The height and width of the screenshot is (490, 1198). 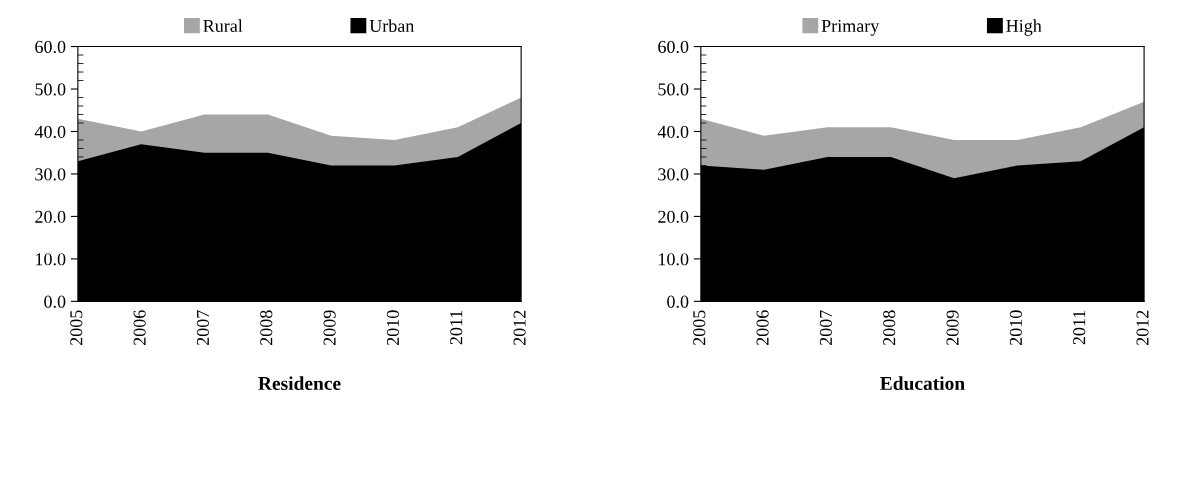 What do you see at coordinates (850, 27) in the screenshot?
I see `legend-label: Primary` at bounding box center [850, 27].